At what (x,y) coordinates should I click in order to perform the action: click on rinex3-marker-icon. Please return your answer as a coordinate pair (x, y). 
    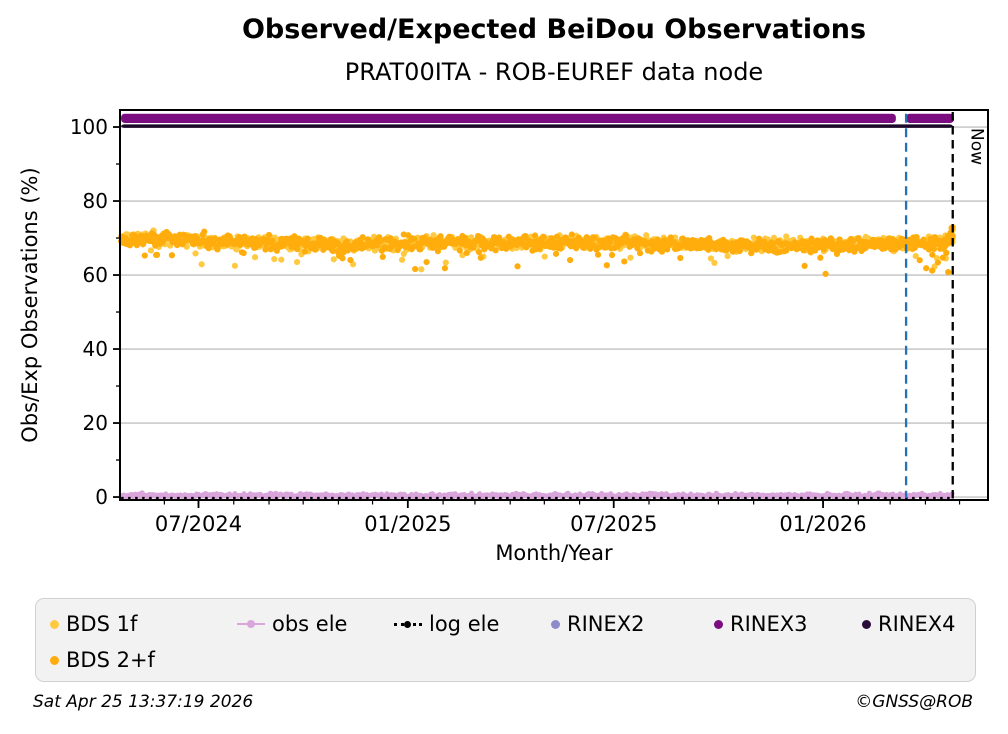
    Looking at the image, I should click on (718, 624).